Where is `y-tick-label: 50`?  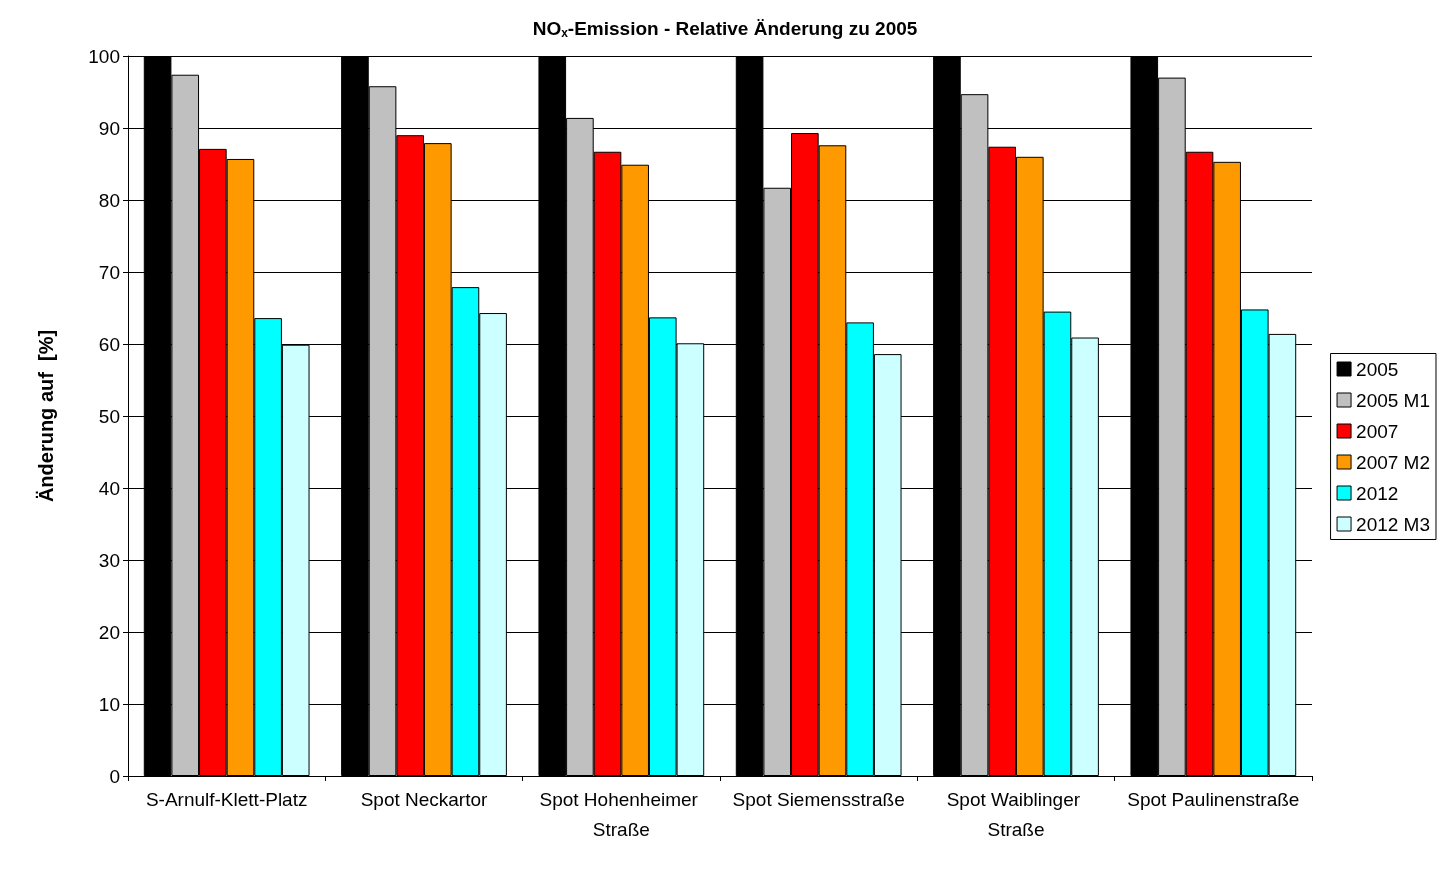 y-tick-label: 50 is located at coordinates (109, 416).